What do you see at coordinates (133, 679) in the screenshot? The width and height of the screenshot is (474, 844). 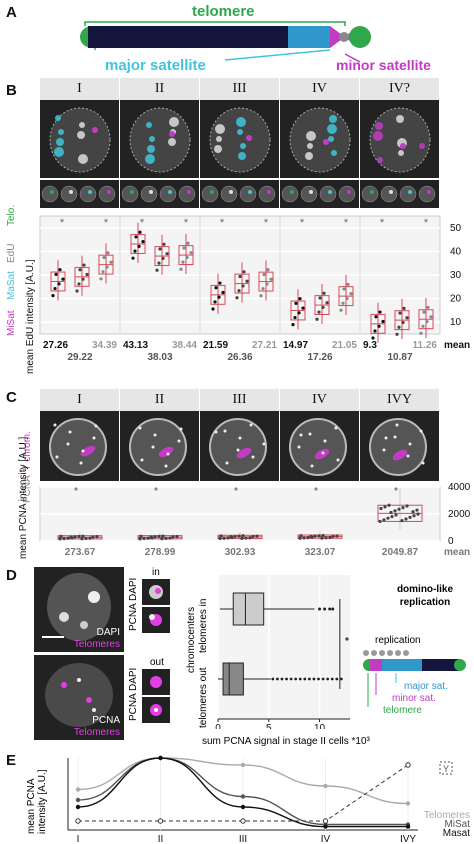 I see `crop-dapi-label-out: DAPI` at bounding box center [133, 679].